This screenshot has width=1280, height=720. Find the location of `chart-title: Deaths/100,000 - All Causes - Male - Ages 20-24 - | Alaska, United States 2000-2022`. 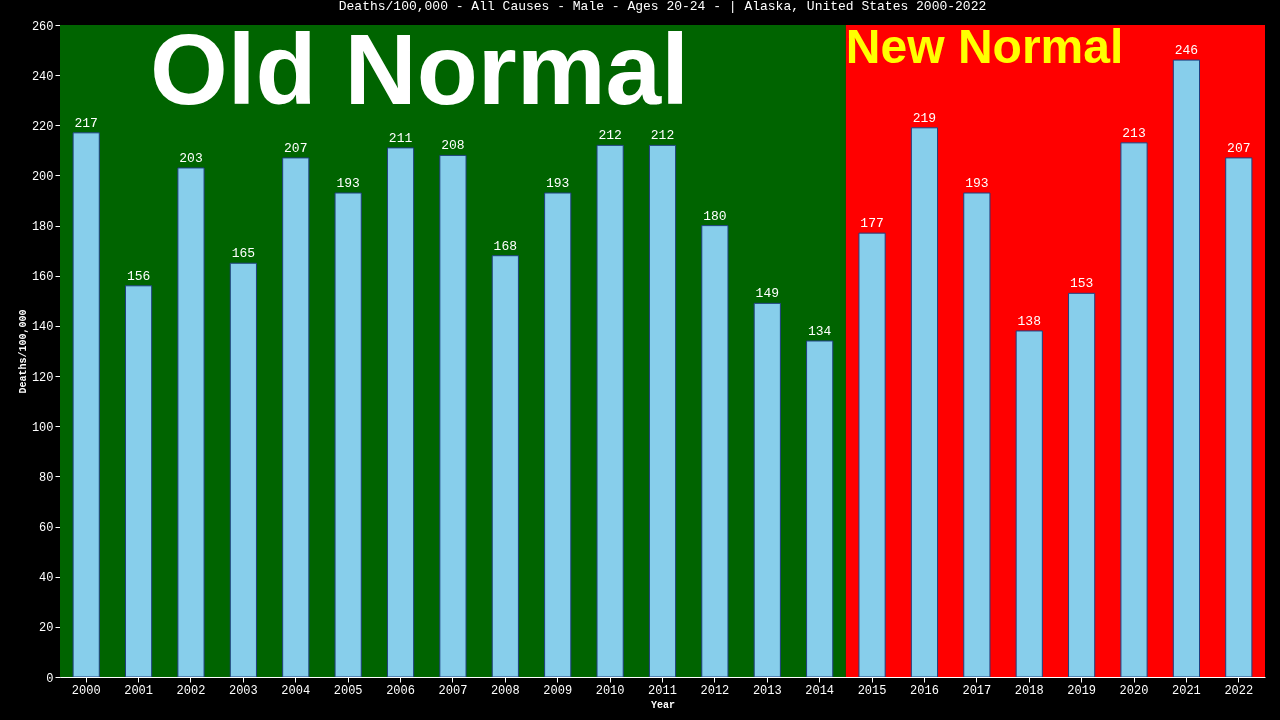

chart-title: Deaths/100,000 - All Causes - Male - Ages 20-24 - | Alaska, United States 2000-2022 is located at coordinates (662, 7).